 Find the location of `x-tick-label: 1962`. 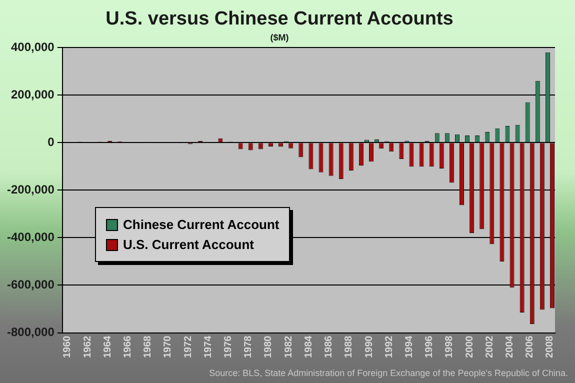

x-tick-label: 1962 is located at coordinates (88, 346).